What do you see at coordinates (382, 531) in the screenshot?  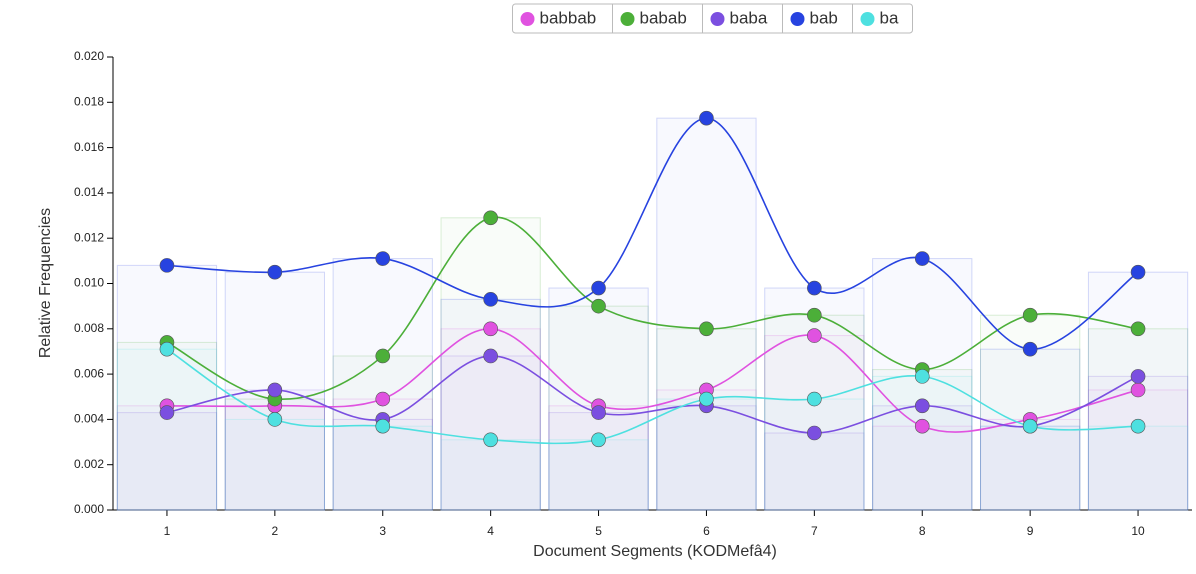 I see `x-tick-label: 3` at bounding box center [382, 531].